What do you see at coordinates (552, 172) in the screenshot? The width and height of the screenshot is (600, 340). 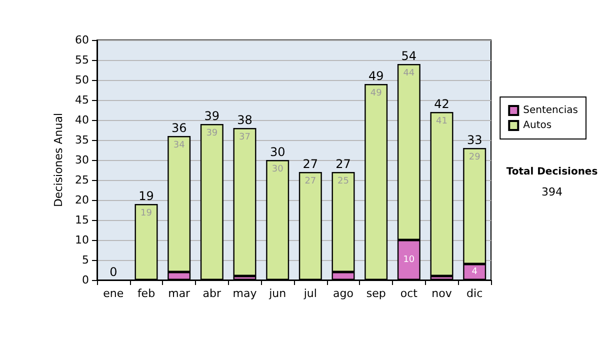 I see `text: Total Decisiones` at bounding box center [552, 172].